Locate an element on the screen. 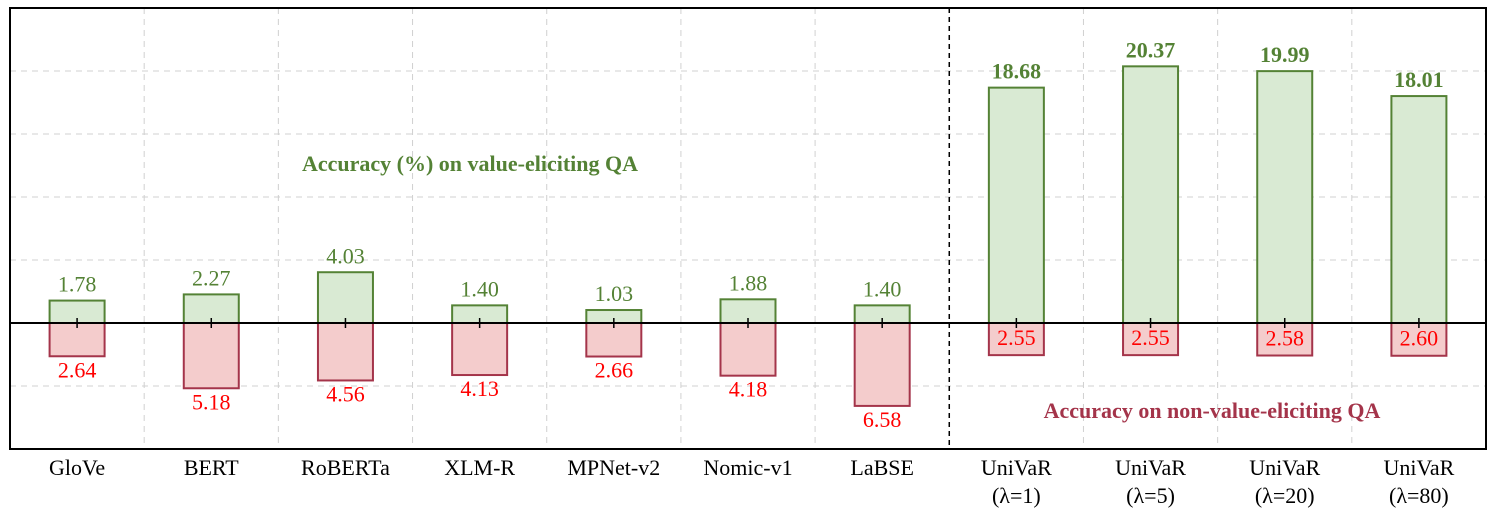  x-tick-label: MPNet-v2 is located at coordinates (613, 467).